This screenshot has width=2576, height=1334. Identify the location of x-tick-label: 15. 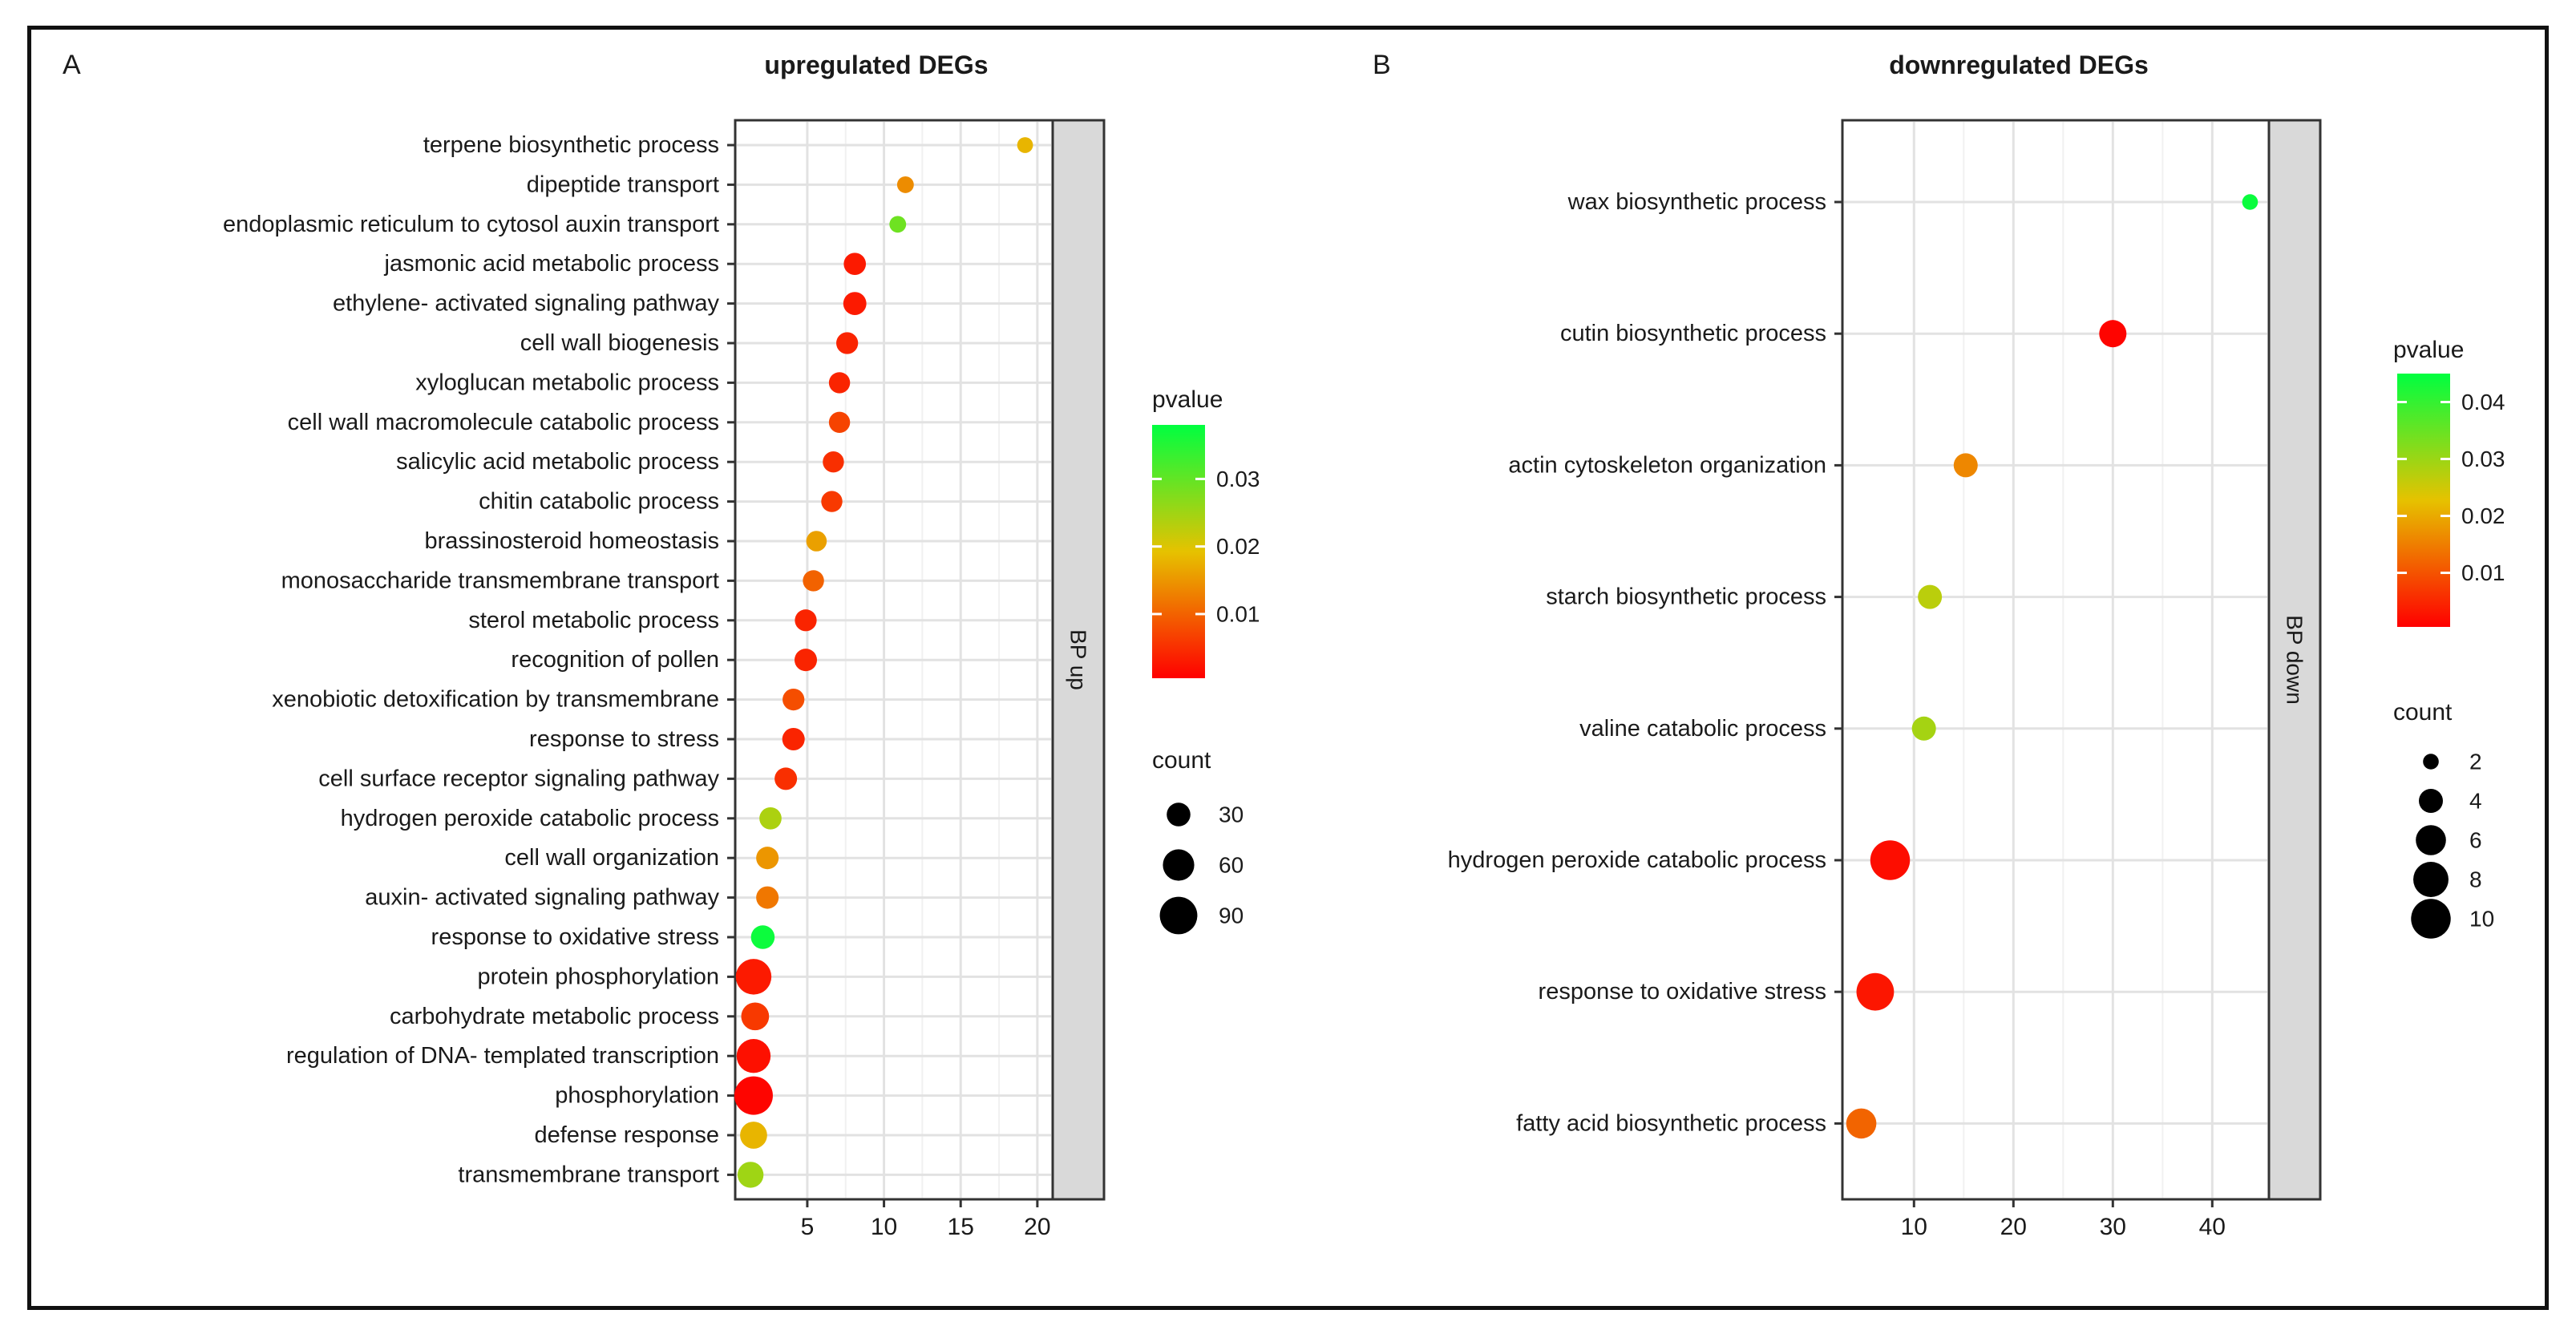
(961, 1227).